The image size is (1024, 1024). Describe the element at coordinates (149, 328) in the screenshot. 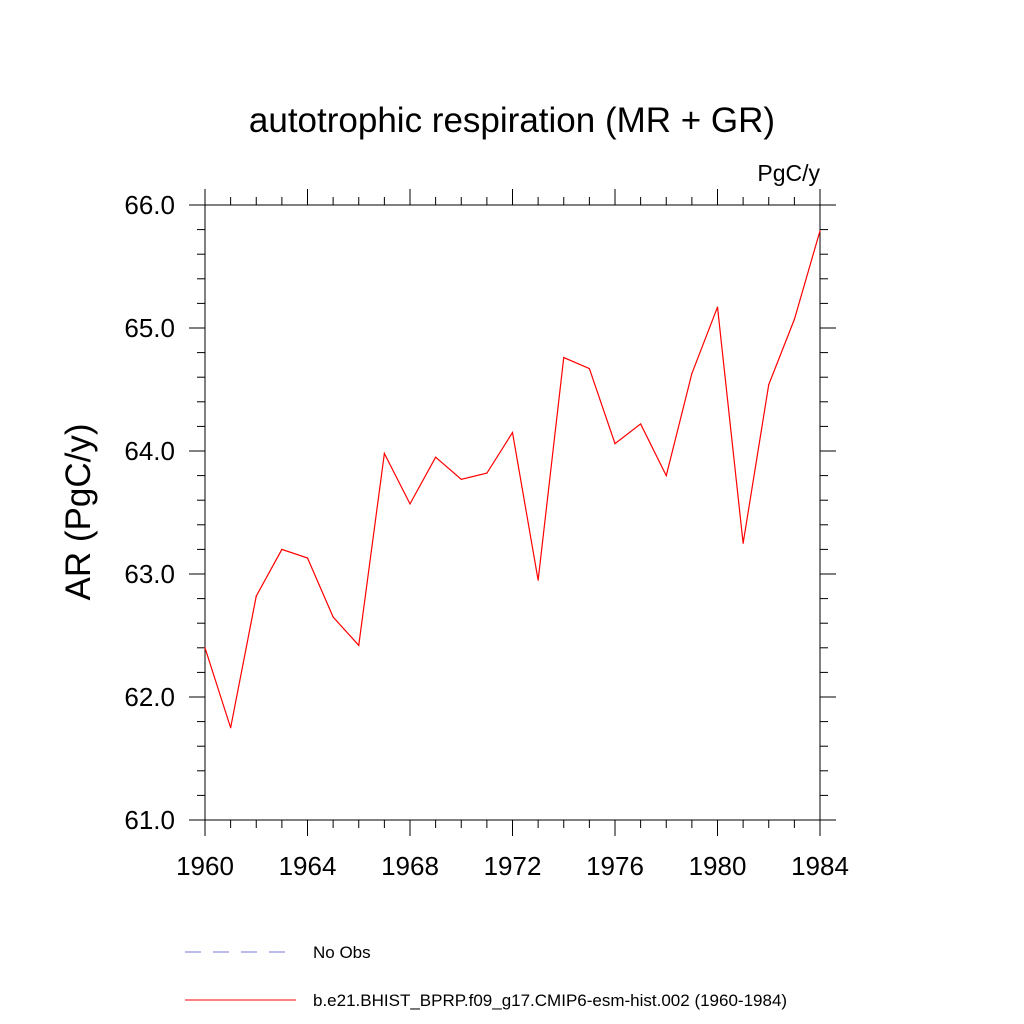

I see `y-tick-label: 65.0` at that location.